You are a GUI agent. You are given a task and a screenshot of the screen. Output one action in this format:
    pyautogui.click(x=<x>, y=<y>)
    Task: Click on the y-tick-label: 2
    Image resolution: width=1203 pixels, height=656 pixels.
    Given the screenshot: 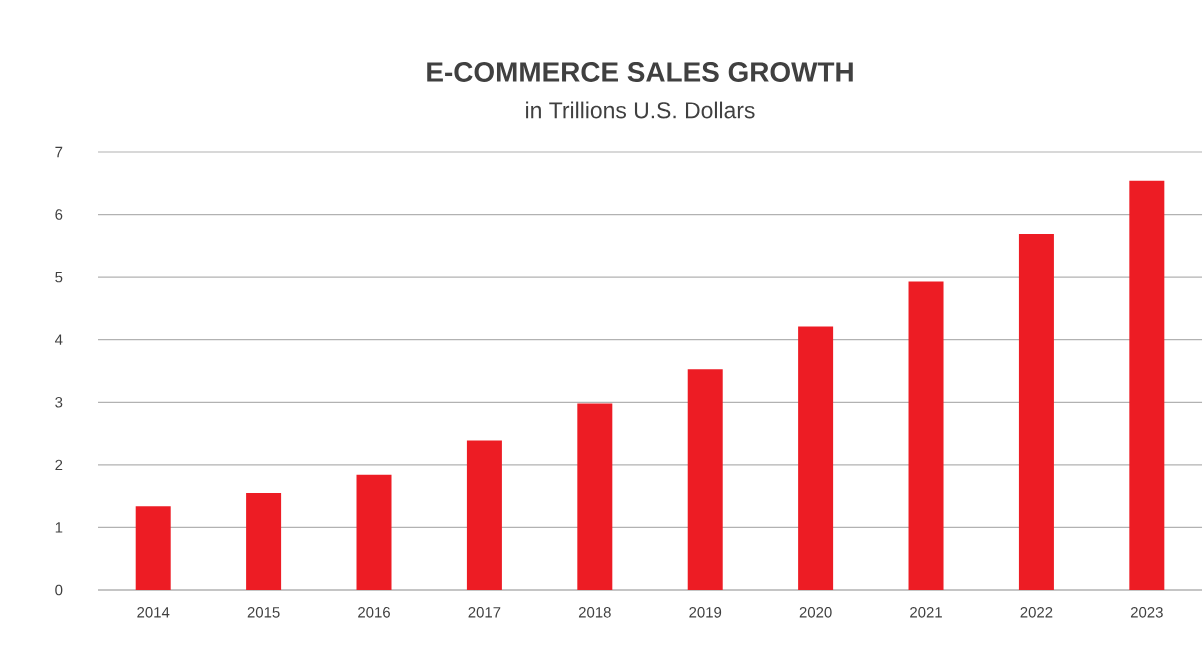 What is the action you would take?
    pyautogui.click(x=59, y=465)
    